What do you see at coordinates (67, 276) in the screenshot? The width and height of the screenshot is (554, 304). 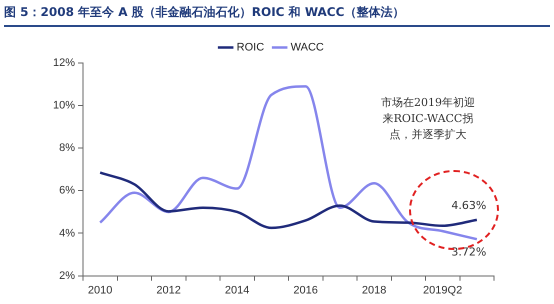 I see `y-tick-label: 2%` at bounding box center [67, 276].